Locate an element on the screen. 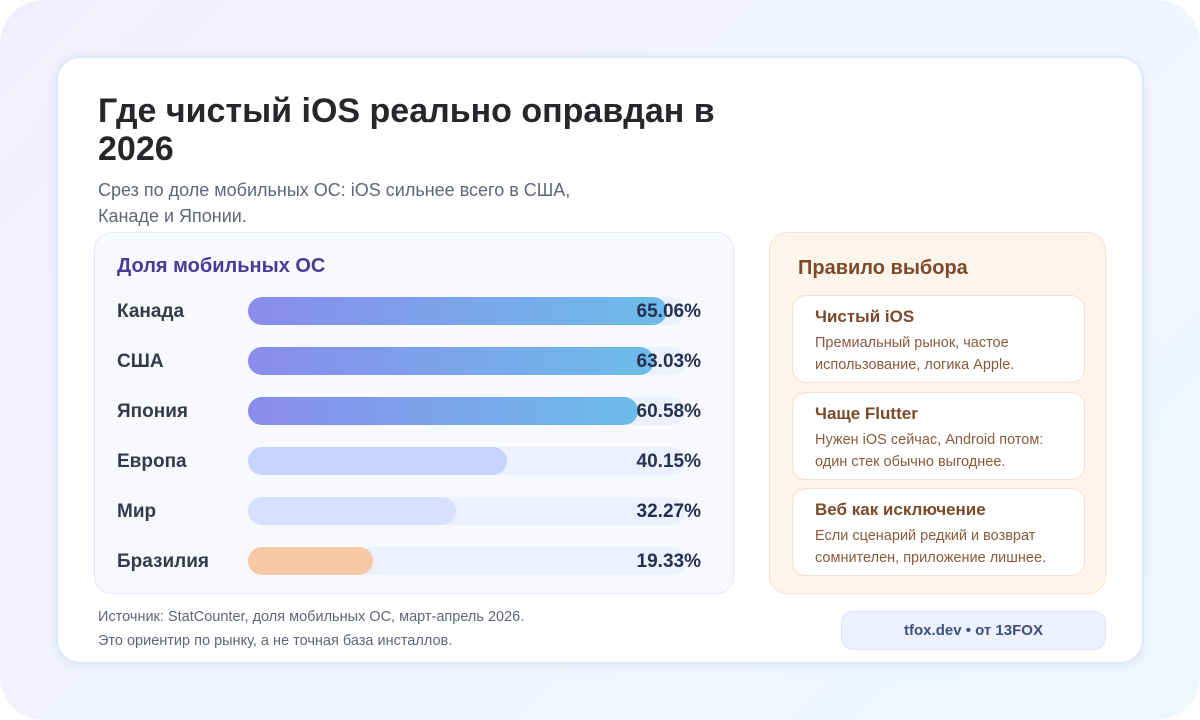  chart-row: Канада 65.06% is located at coordinates (415, 312).